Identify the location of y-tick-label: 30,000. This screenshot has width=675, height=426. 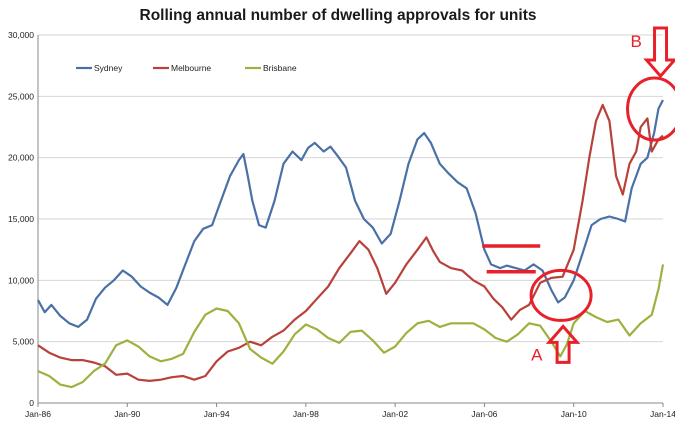
(21, 35).